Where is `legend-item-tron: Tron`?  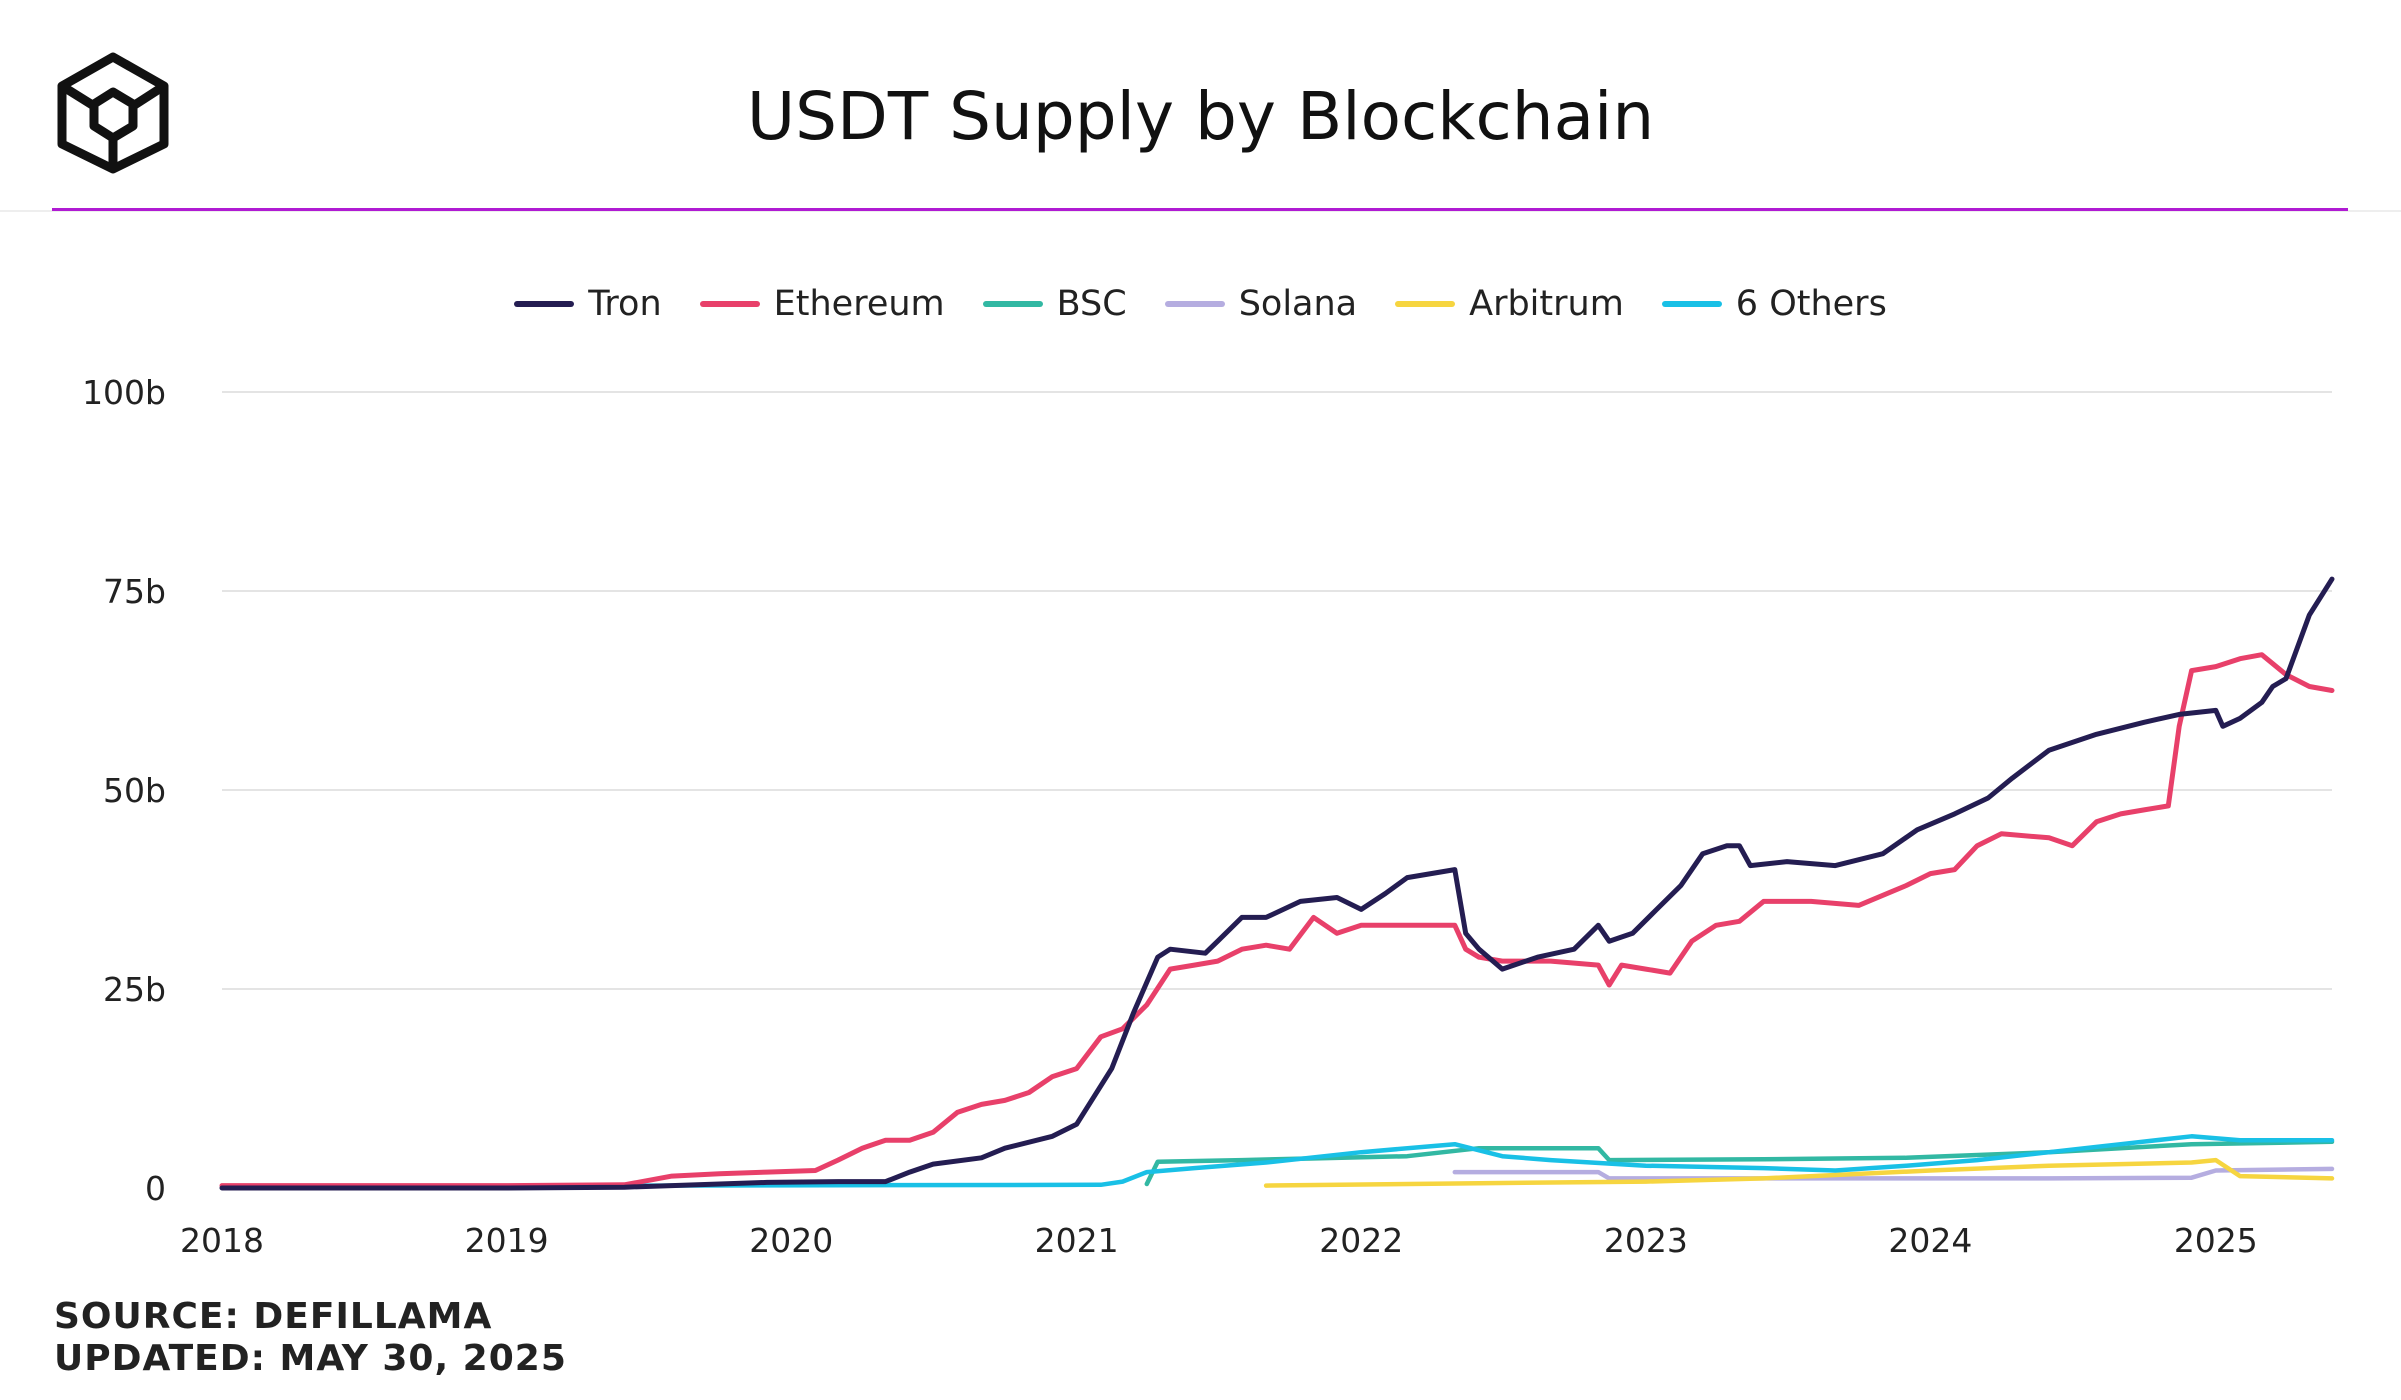 legend-item-tron: Tron is located at coordinates (588, 304).